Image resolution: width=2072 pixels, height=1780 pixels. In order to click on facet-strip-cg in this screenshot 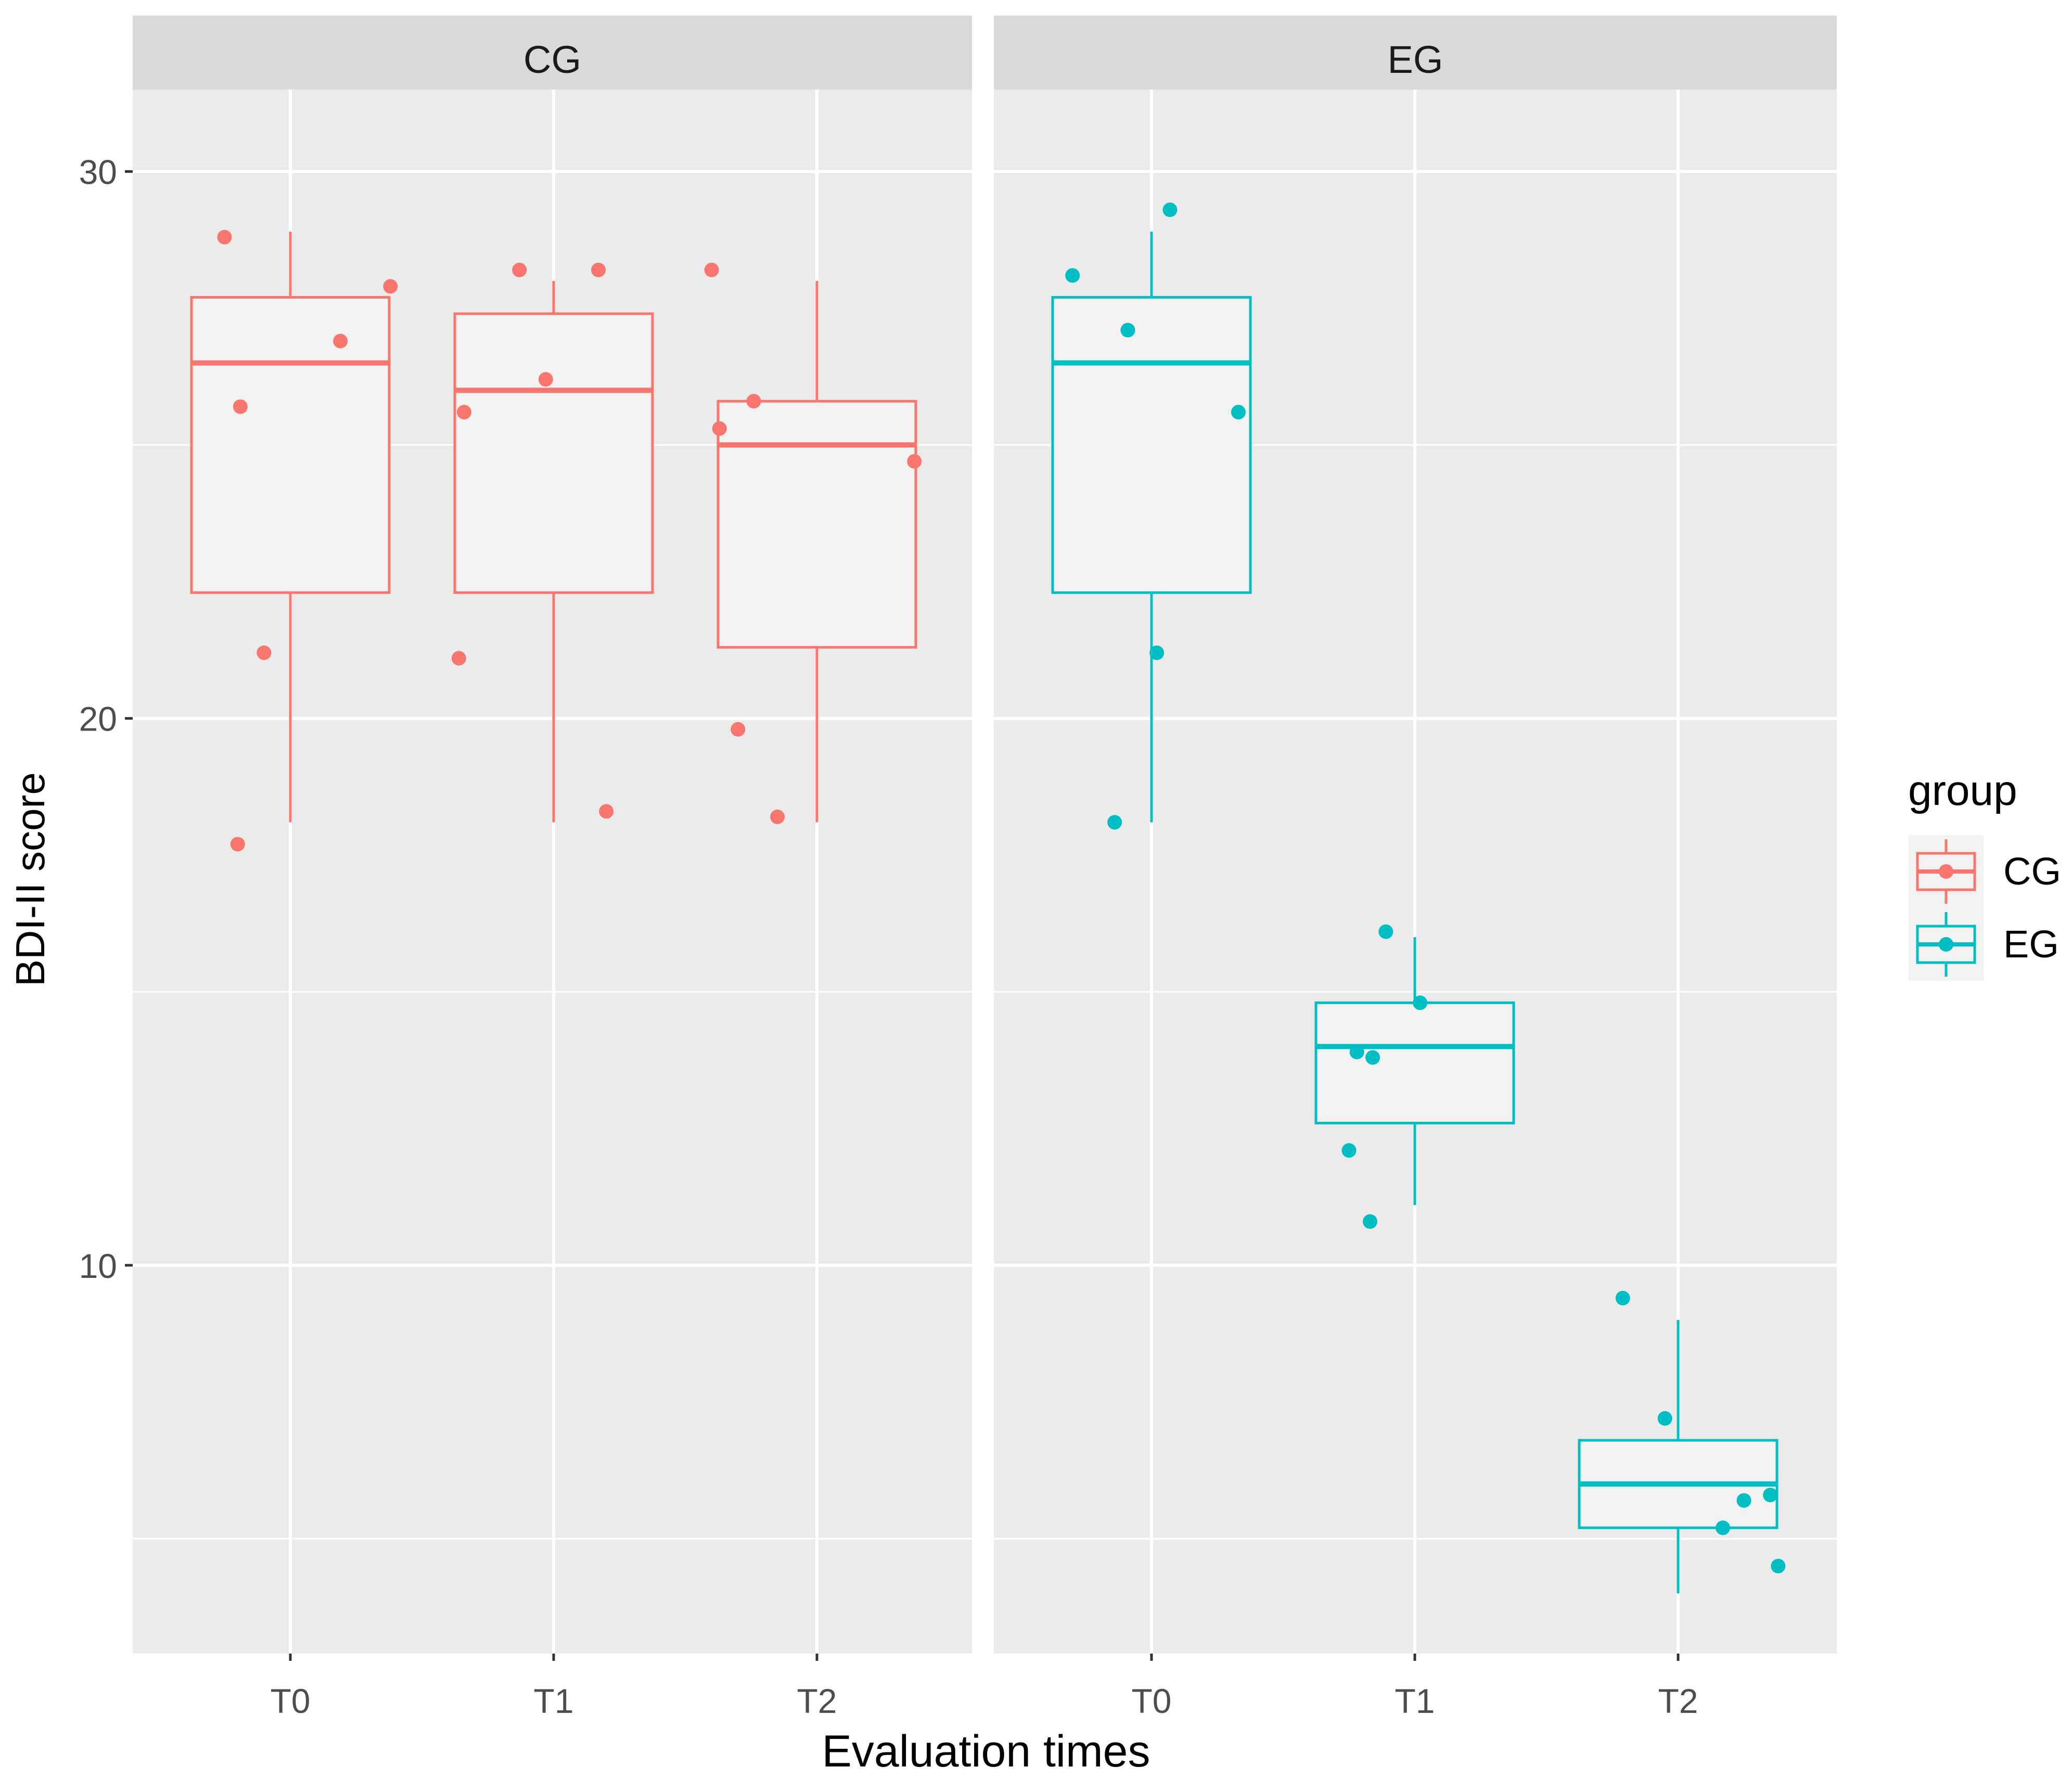, I will do `click(552, 52)`.